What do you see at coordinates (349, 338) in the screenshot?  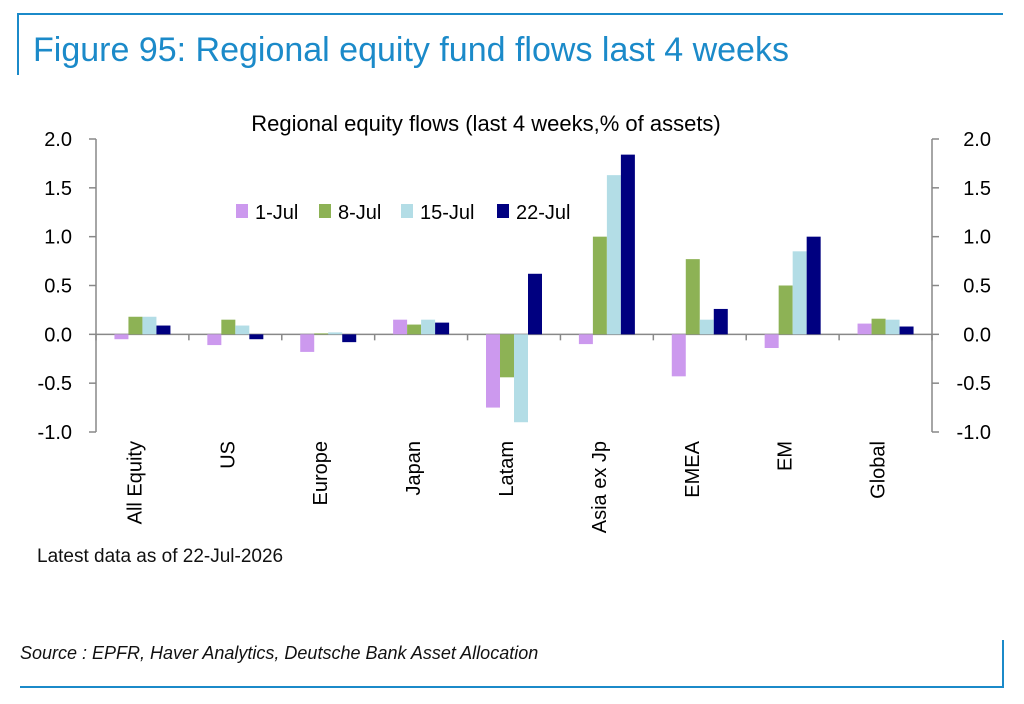 I see `bar-22-Jul-Europe` at bounding box center [349, 338].